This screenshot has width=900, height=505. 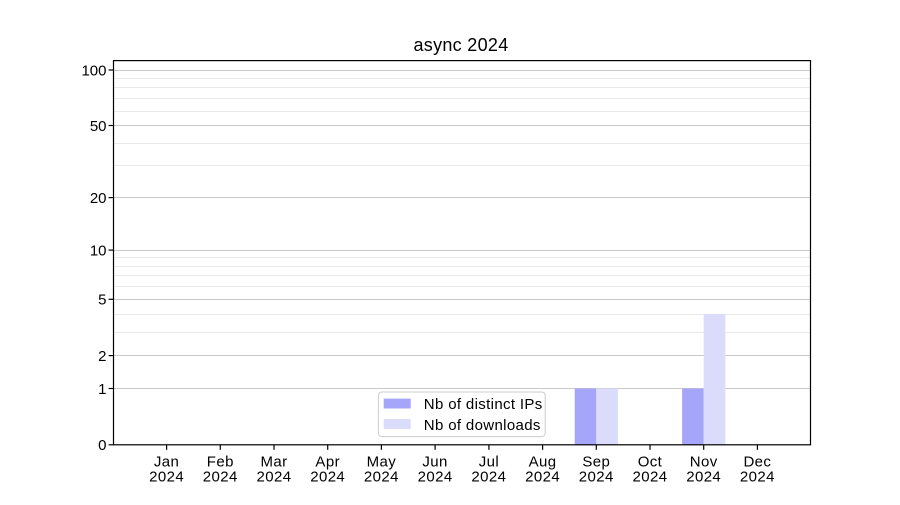 What do you see at coordinates (489, 461) in the screenshot?
I see `svg-text: Jul` at bounding box center [489, 461].